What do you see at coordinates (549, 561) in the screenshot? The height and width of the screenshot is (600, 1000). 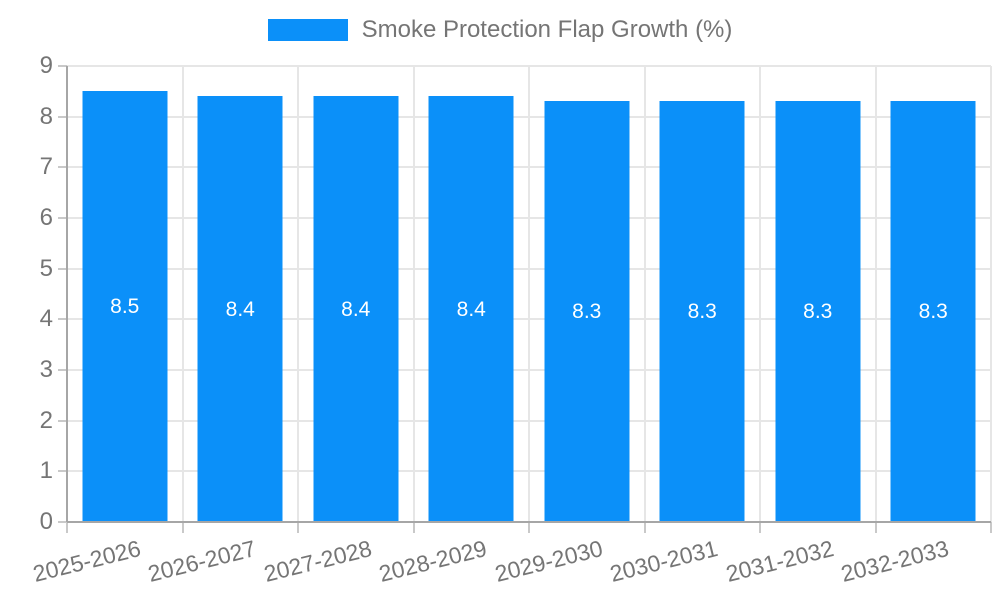 I see `x-tick-label: 2029-2030` at bounding box center [549, 561].